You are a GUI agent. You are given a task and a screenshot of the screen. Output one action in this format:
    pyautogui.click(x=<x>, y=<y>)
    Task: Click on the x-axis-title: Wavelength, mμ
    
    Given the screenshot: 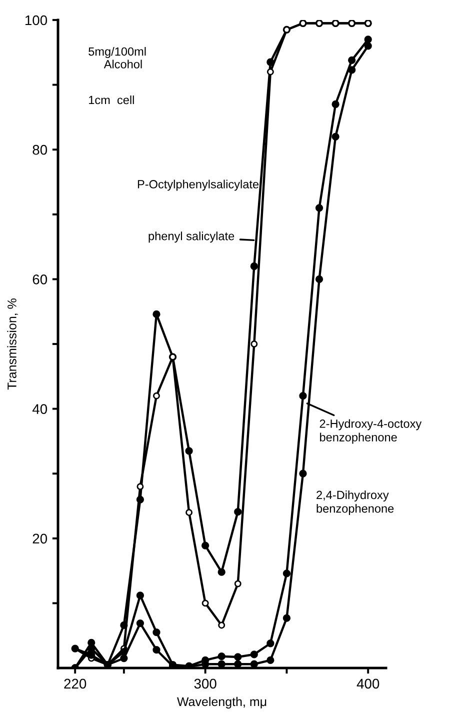 What is the action you would take?
    pyautogui.click(x=221, y=702)
    